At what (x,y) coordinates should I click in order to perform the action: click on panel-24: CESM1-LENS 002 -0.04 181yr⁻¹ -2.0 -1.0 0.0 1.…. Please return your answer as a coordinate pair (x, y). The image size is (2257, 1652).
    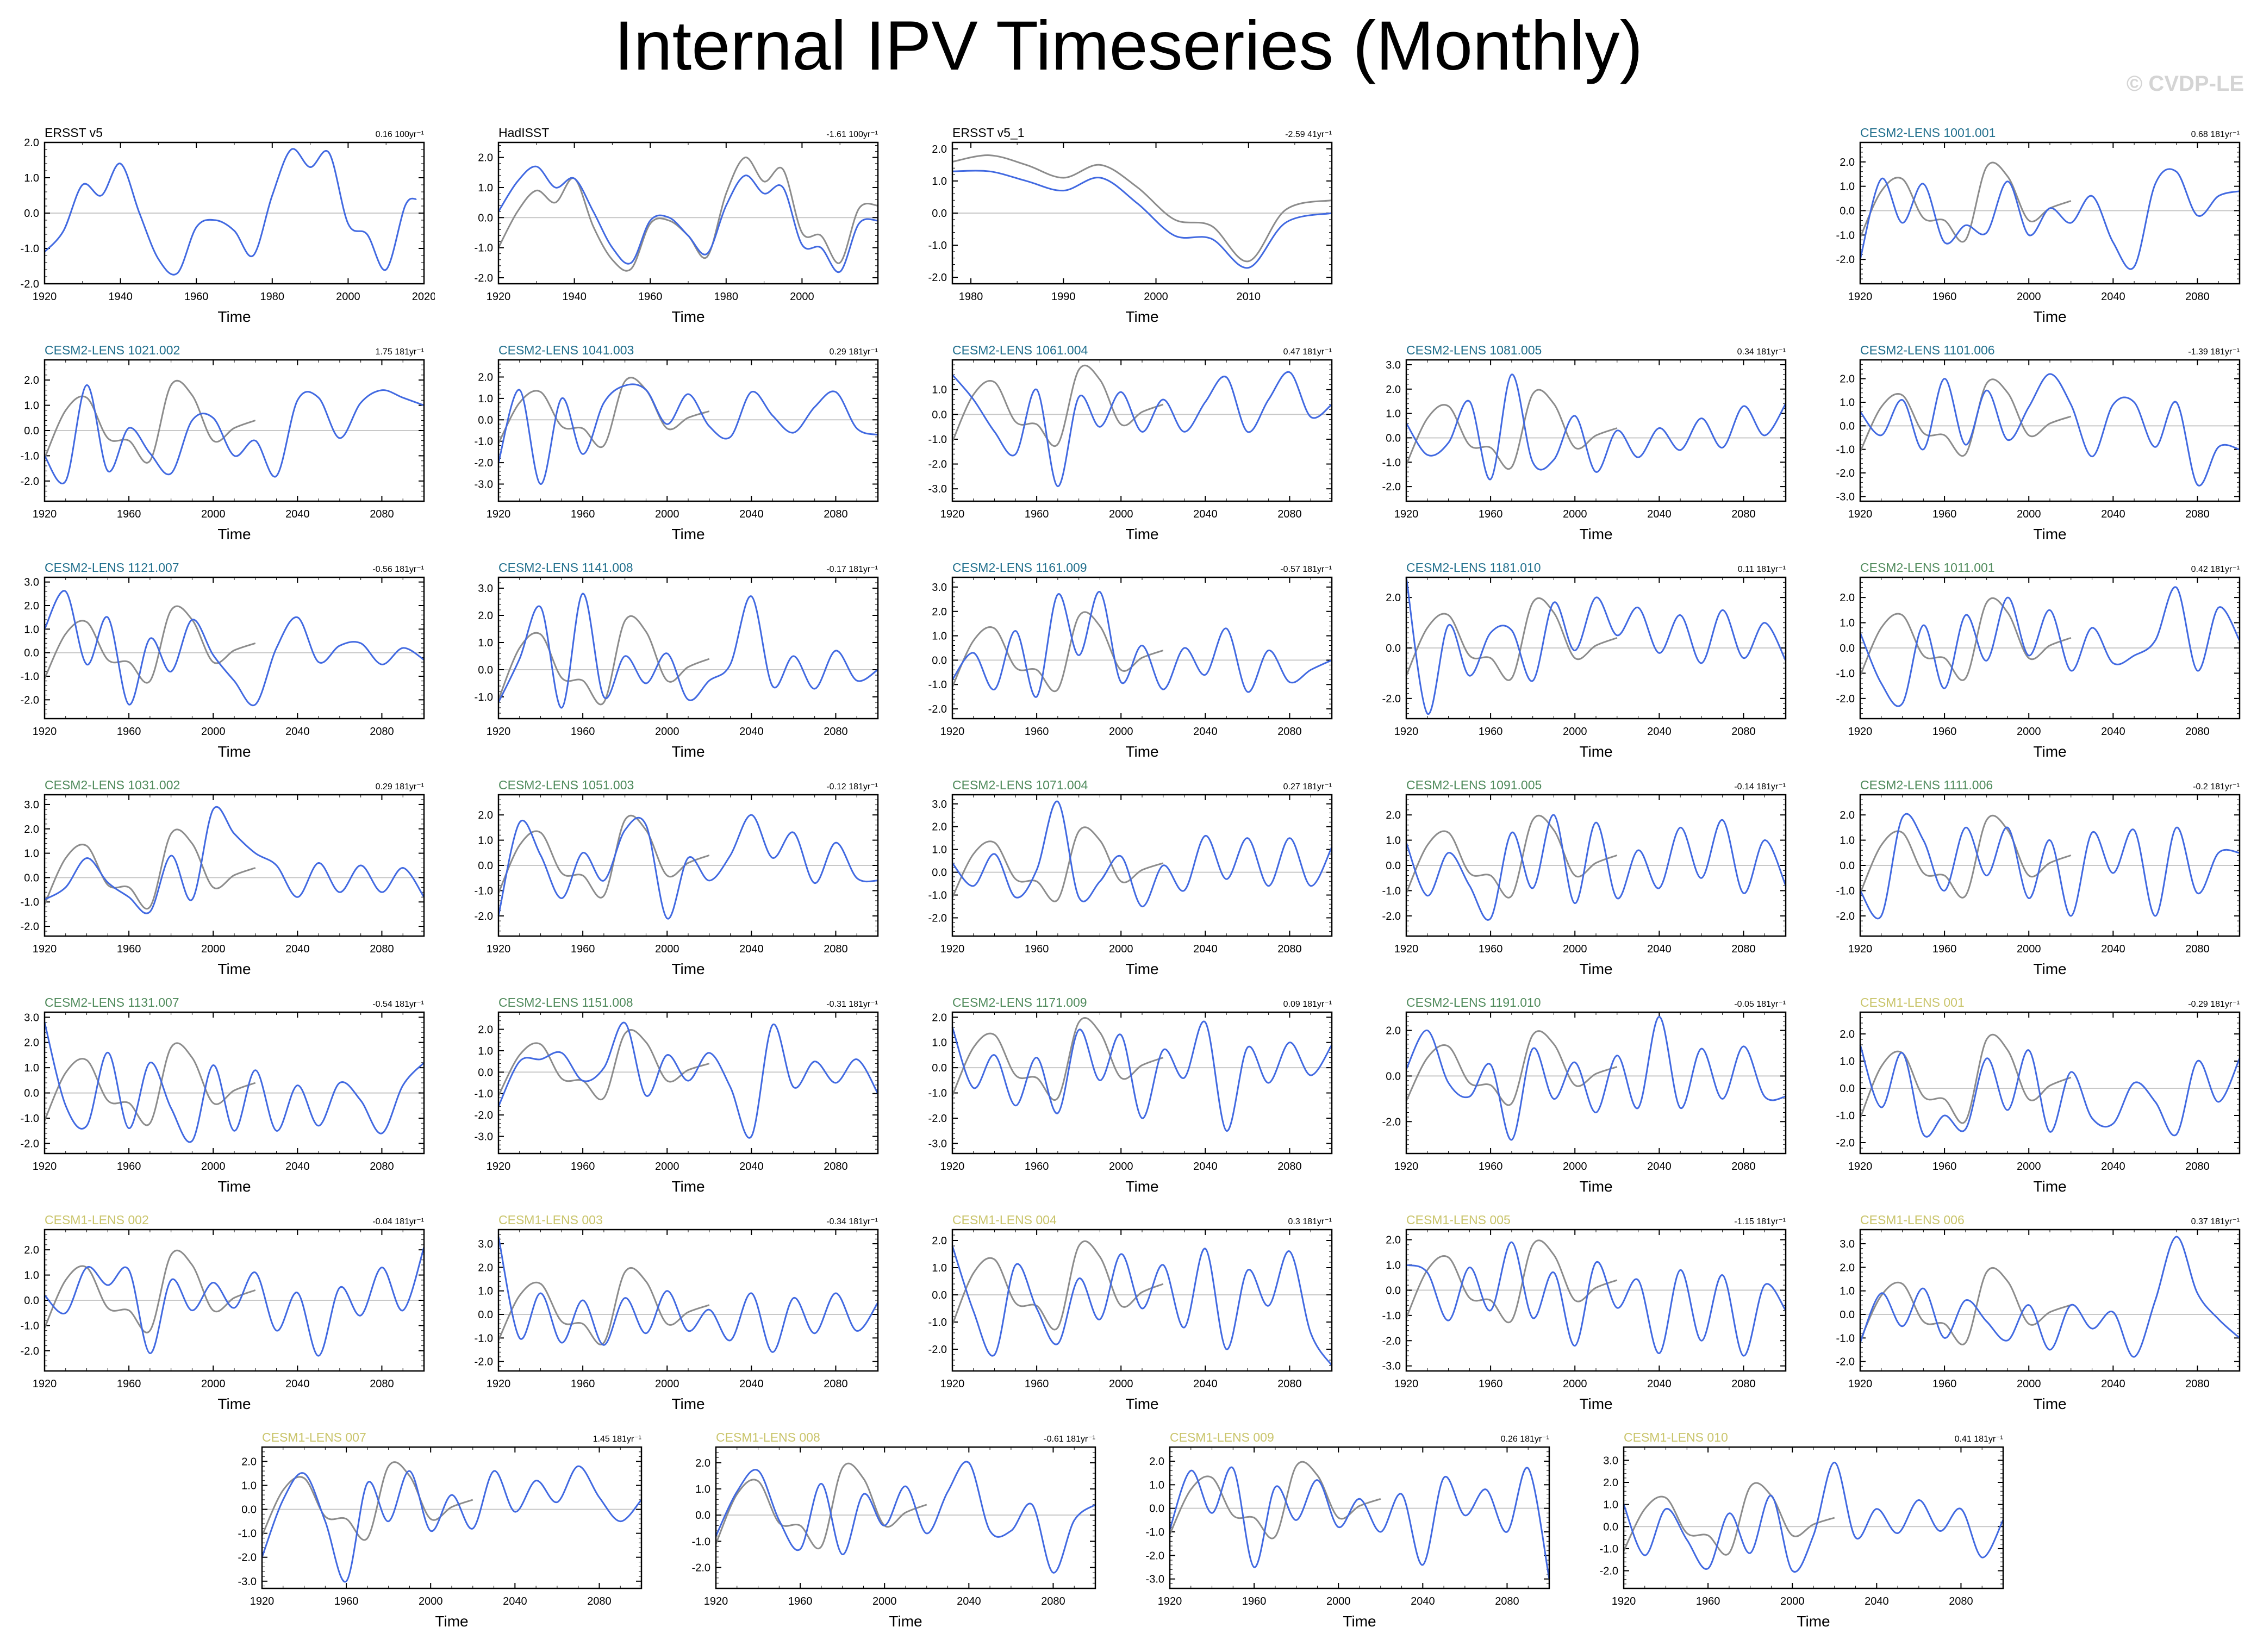
    Looking at the image, I should click on (223, 1312).